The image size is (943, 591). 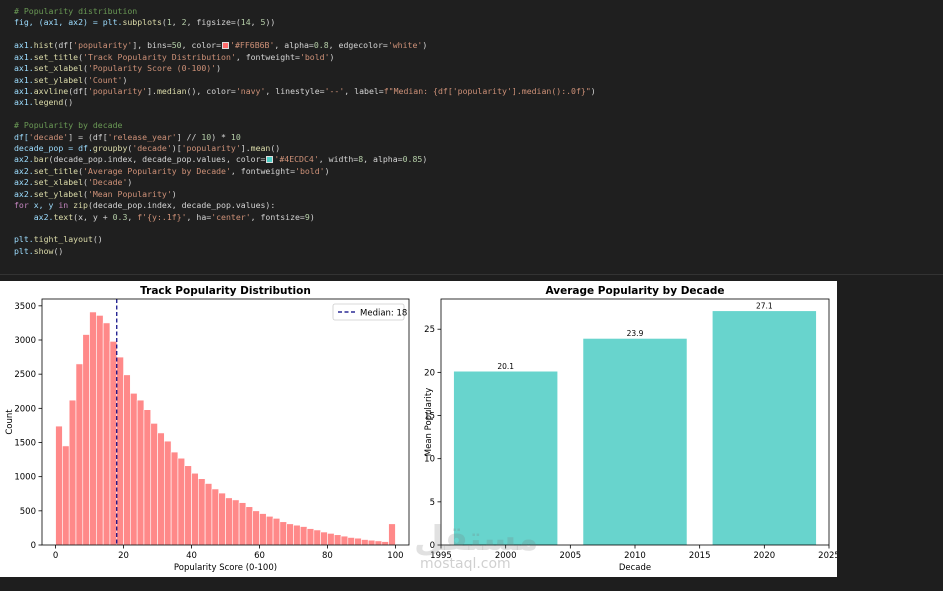 What do you see at coordinates (25, 409) in the screenshot?
I see `histogram-y-tick-label: 2000` at bounding box center [25, 409].